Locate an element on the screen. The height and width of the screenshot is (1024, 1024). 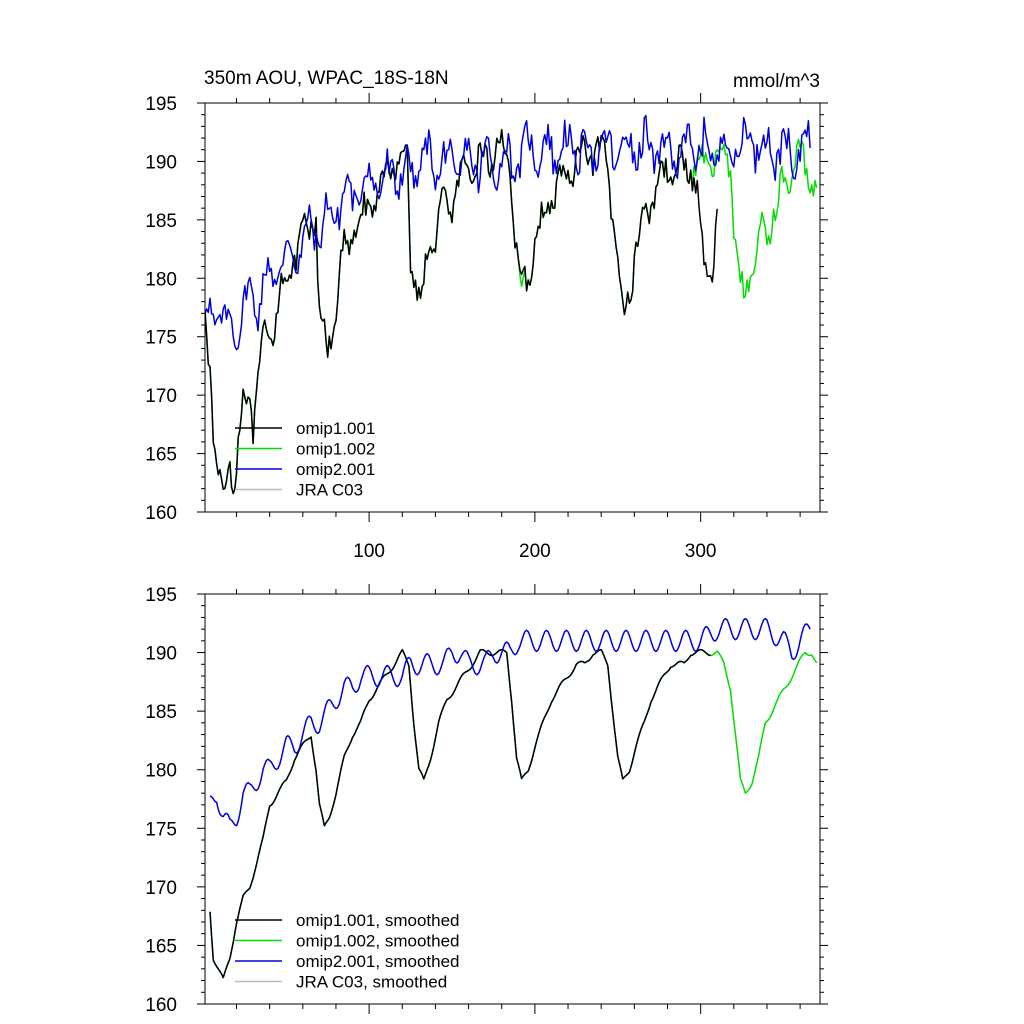
legend-label: omip1.002 is located at coordinates (335, 449).